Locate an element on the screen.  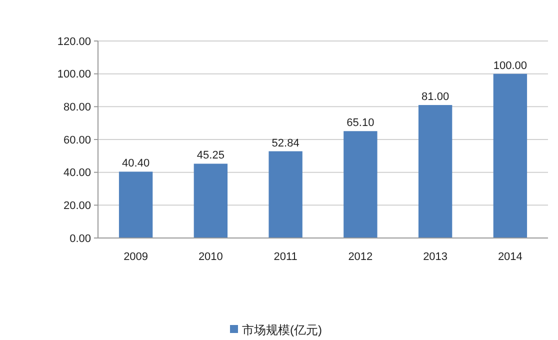
x-tick-label: 2009 is located at coordinates (136, 257).